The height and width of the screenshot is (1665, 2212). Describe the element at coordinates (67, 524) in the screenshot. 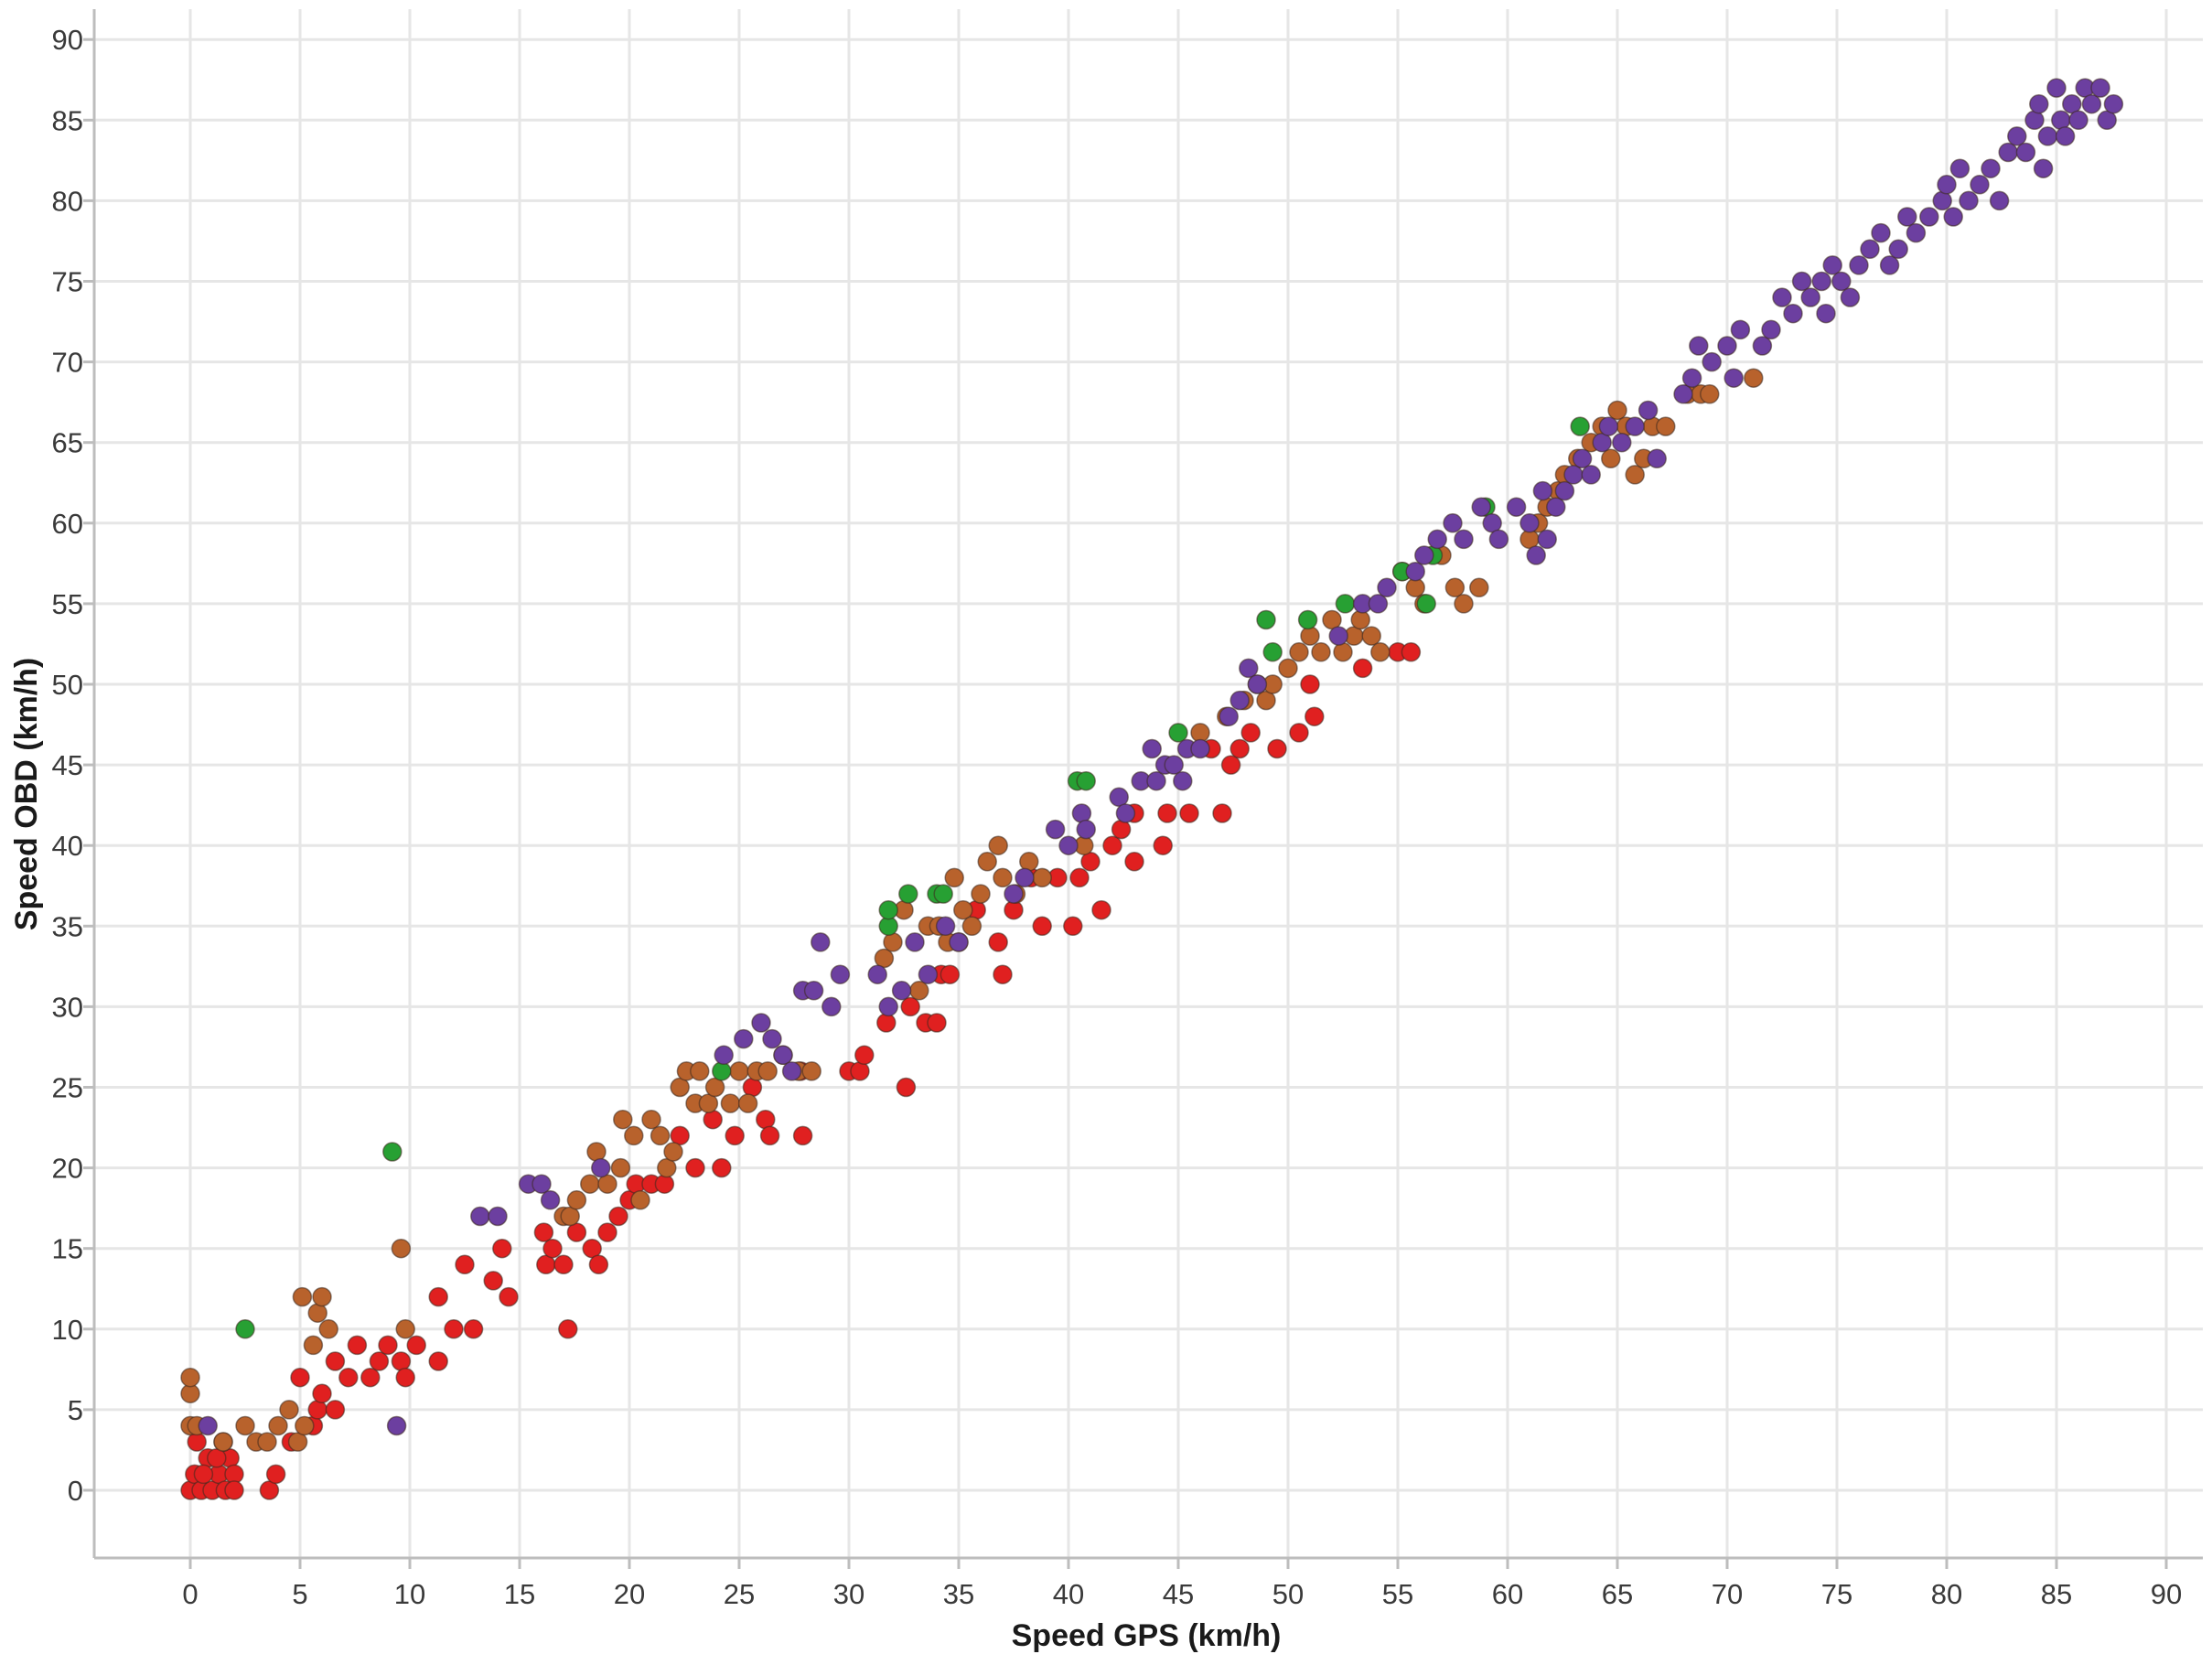

I see `y-tick-label: 60` at that location.